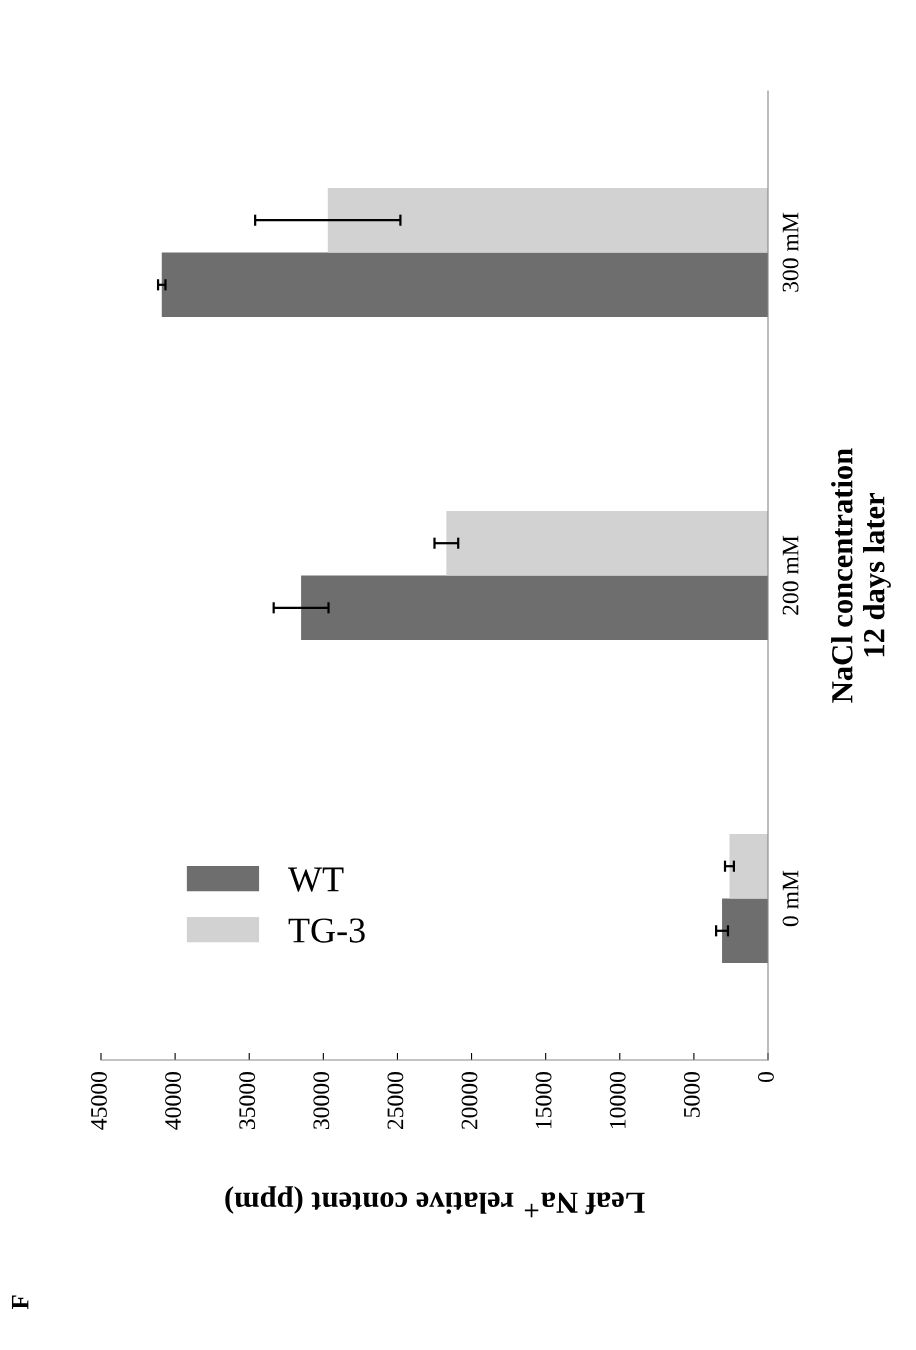 The height and width of the screenshot is (1350, 916). What do you see at coordinates (861, 575) in the screenshot?
I see `y-axis-title: NaCl concentration 12 days later` at bounding box center [861, 575].